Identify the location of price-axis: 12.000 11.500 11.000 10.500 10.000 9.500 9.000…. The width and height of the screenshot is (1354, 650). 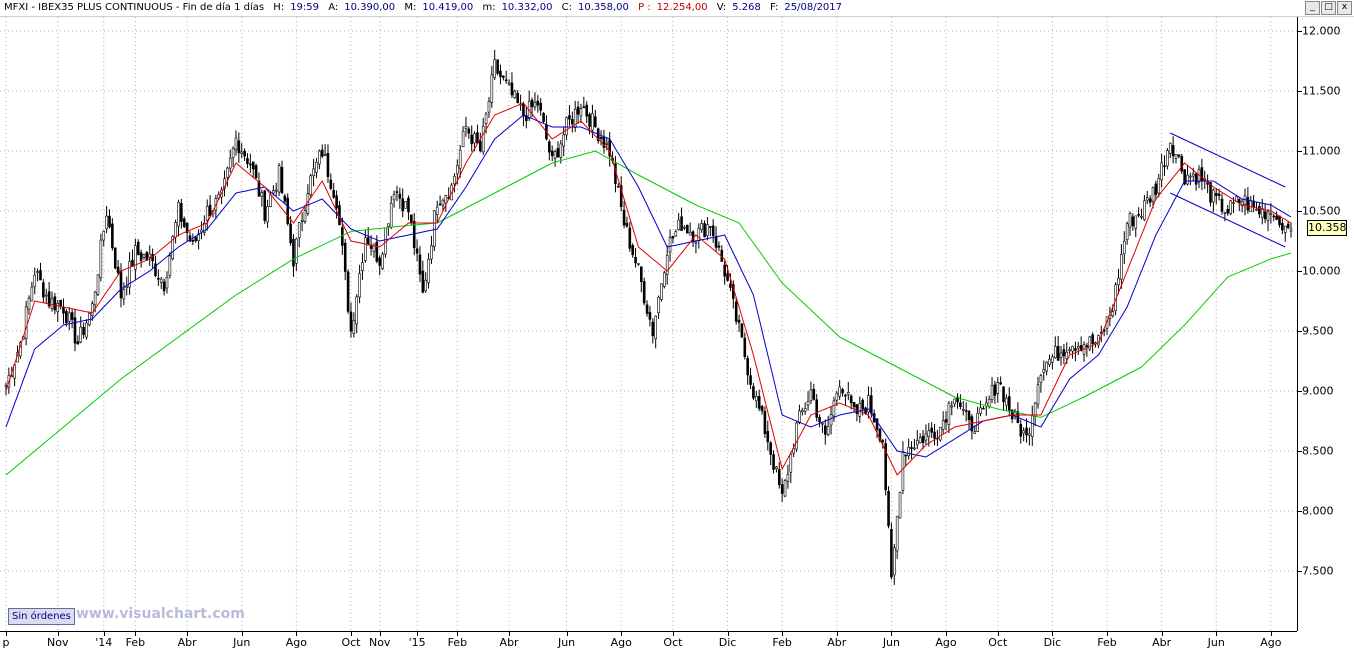
(1325, 324).